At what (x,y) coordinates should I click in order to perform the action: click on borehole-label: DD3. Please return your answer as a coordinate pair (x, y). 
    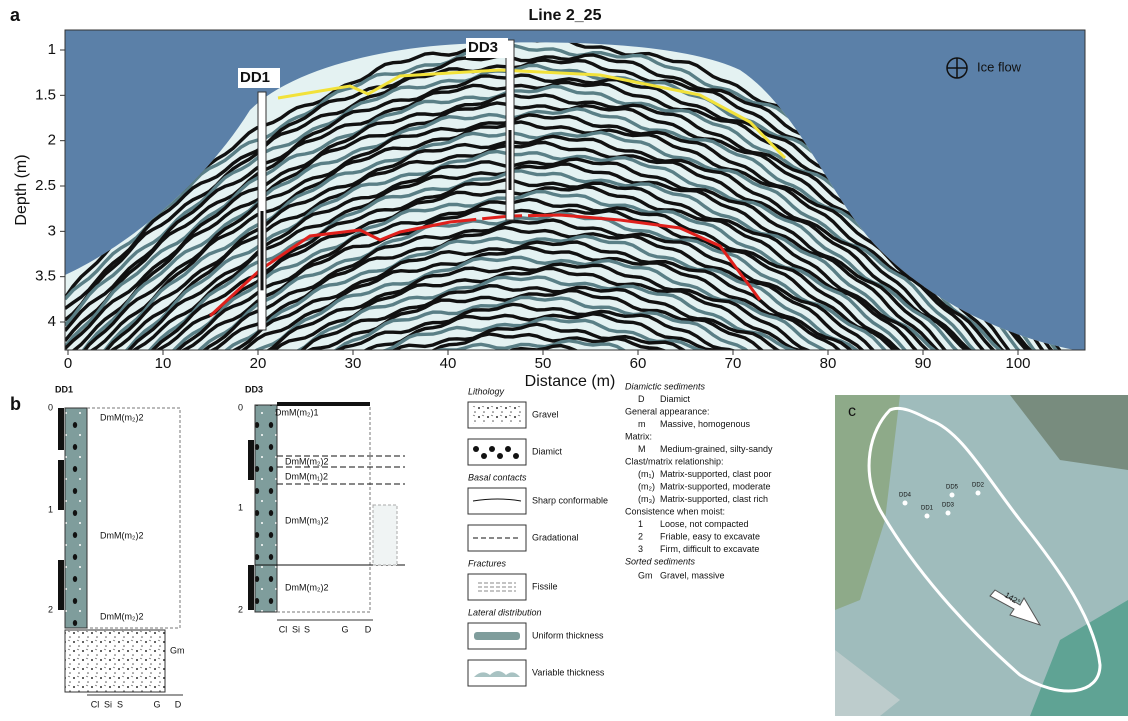
    Looking at the image, I should click on (483, 47).